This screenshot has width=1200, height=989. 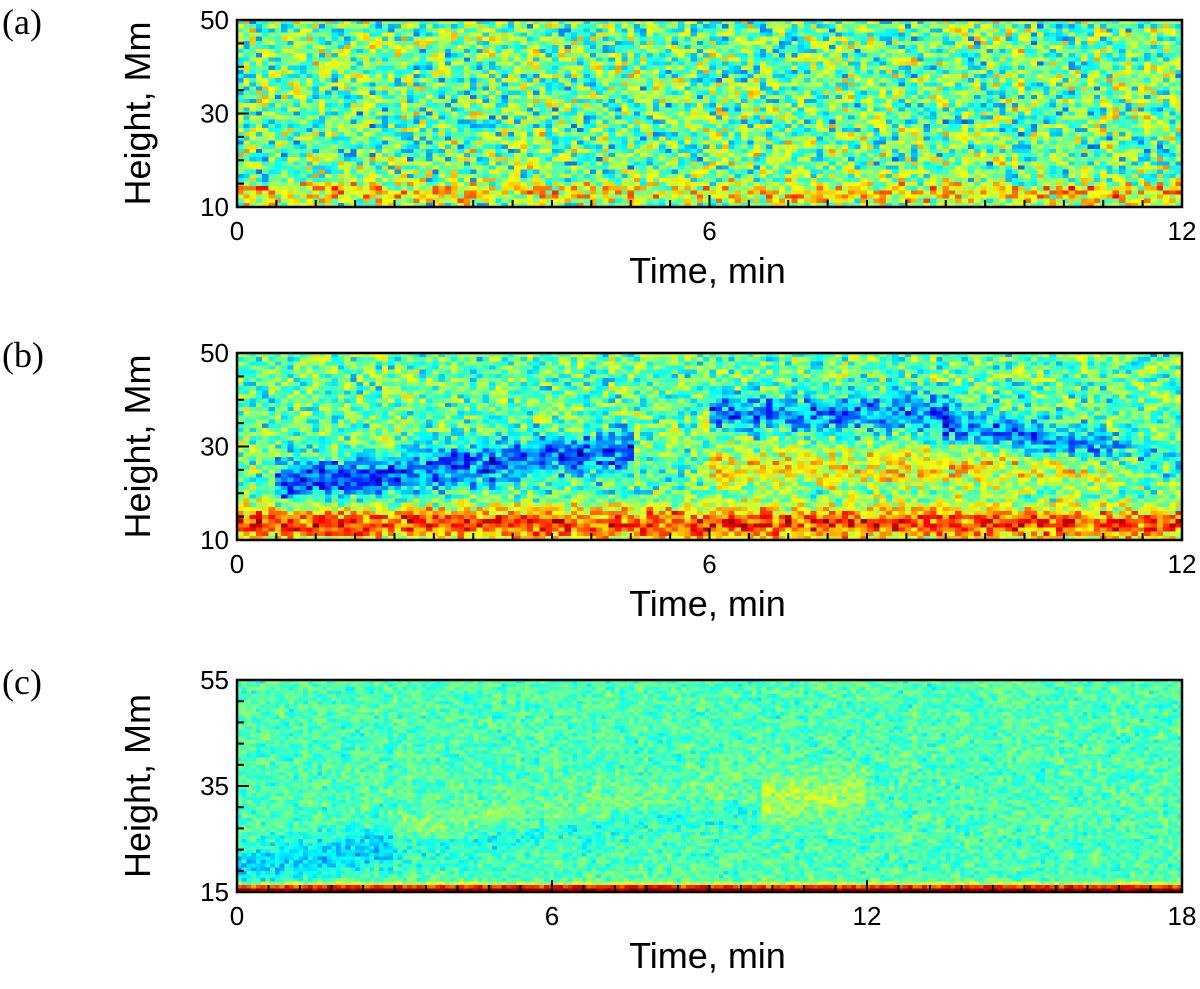 What do you see at coordinates (22, 682) in the screenshot?
I see `panel-label: (c)` at bounding box center [22, 682].